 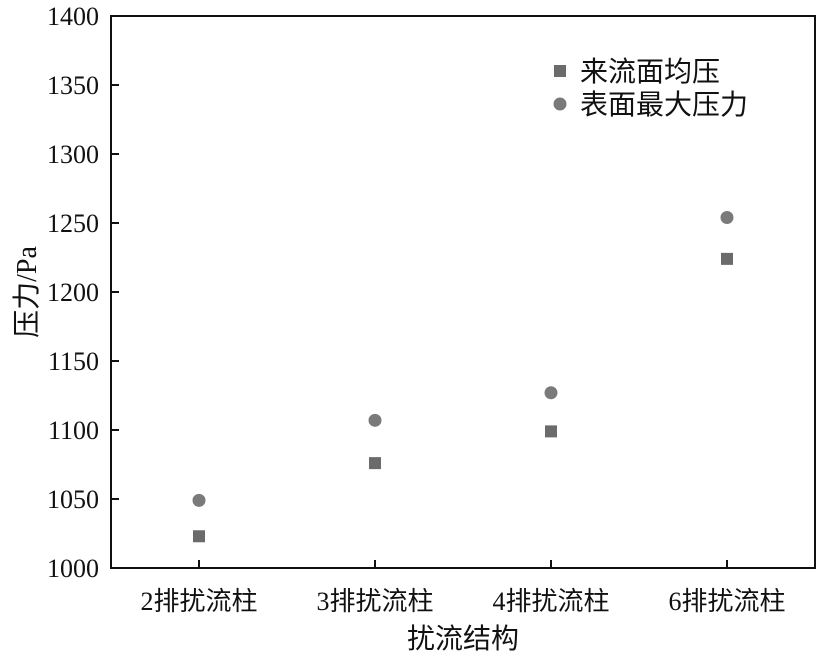 What do you see at coordinates (463, 639) in the screenshot?
I see `x-axis-title: 扰流结构` at bounding box center [463, 639].